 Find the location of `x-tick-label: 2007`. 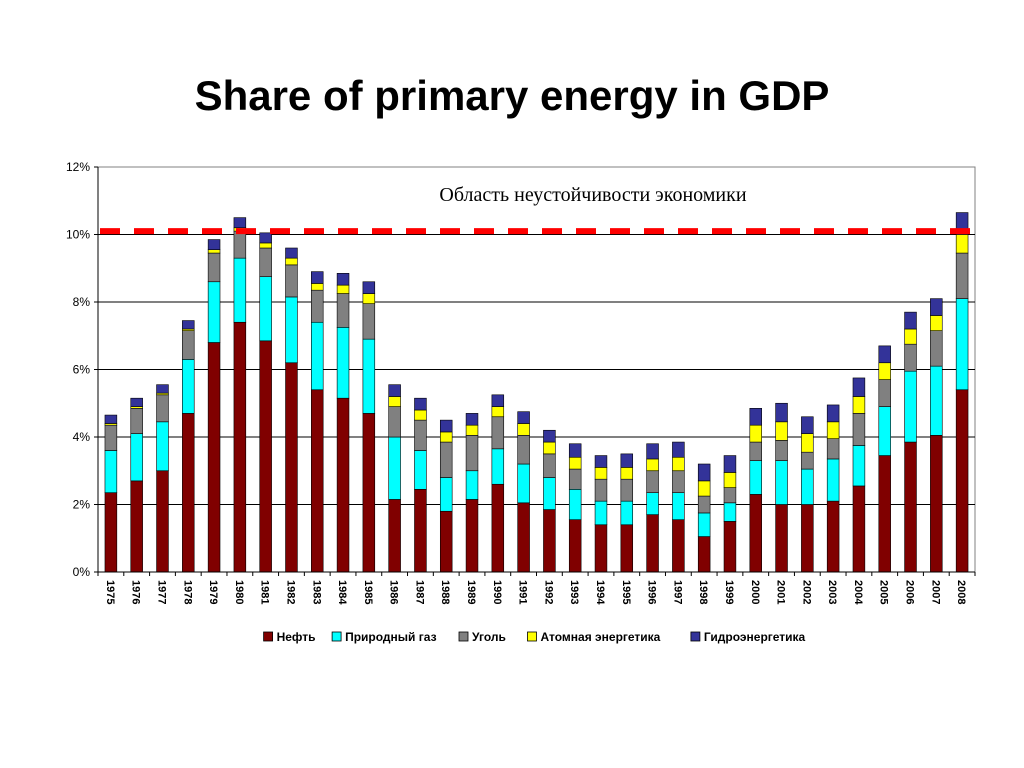

x-tick-label: 2007 is located at coordinates (935, 592).